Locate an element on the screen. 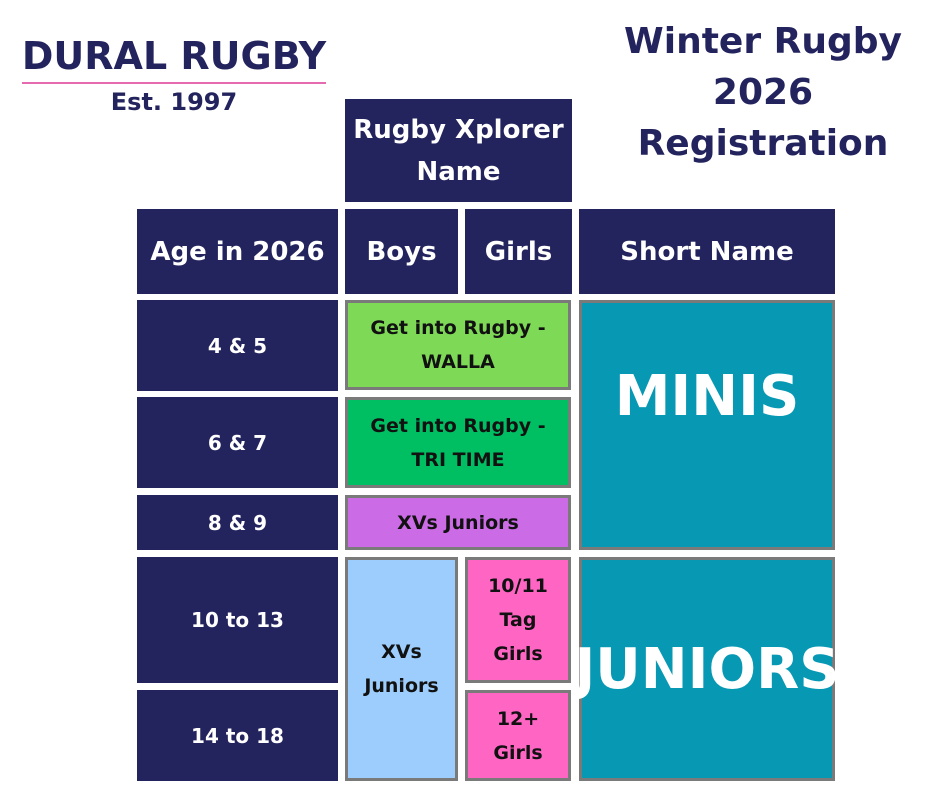  age-cell: 4 & 5 is located at coordinates (237, 345).